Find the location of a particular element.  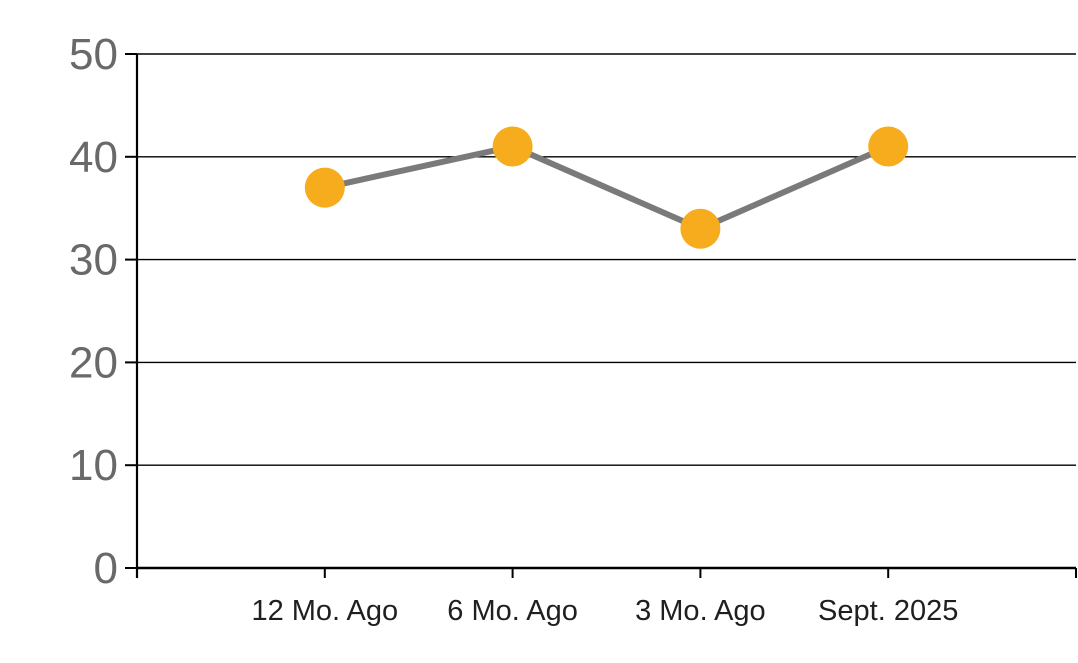

x-tick-label: 3 Mo. Ago is located at coordinates (700, 611).